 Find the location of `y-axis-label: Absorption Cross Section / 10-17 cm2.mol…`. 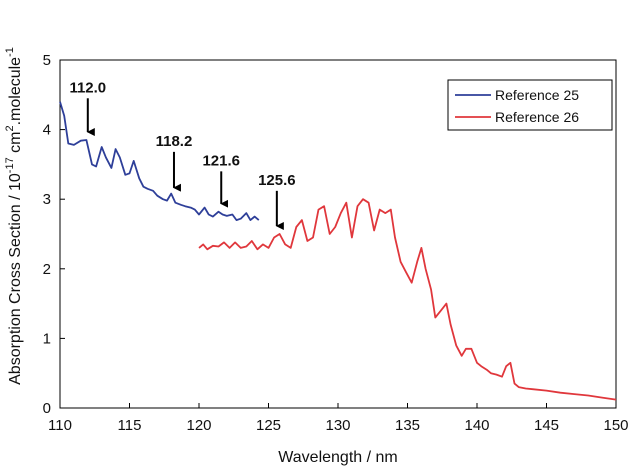

y-axis-label: Absorption Cross Section / 10-17 cm2.mol… is located at coordinates (14, 216).